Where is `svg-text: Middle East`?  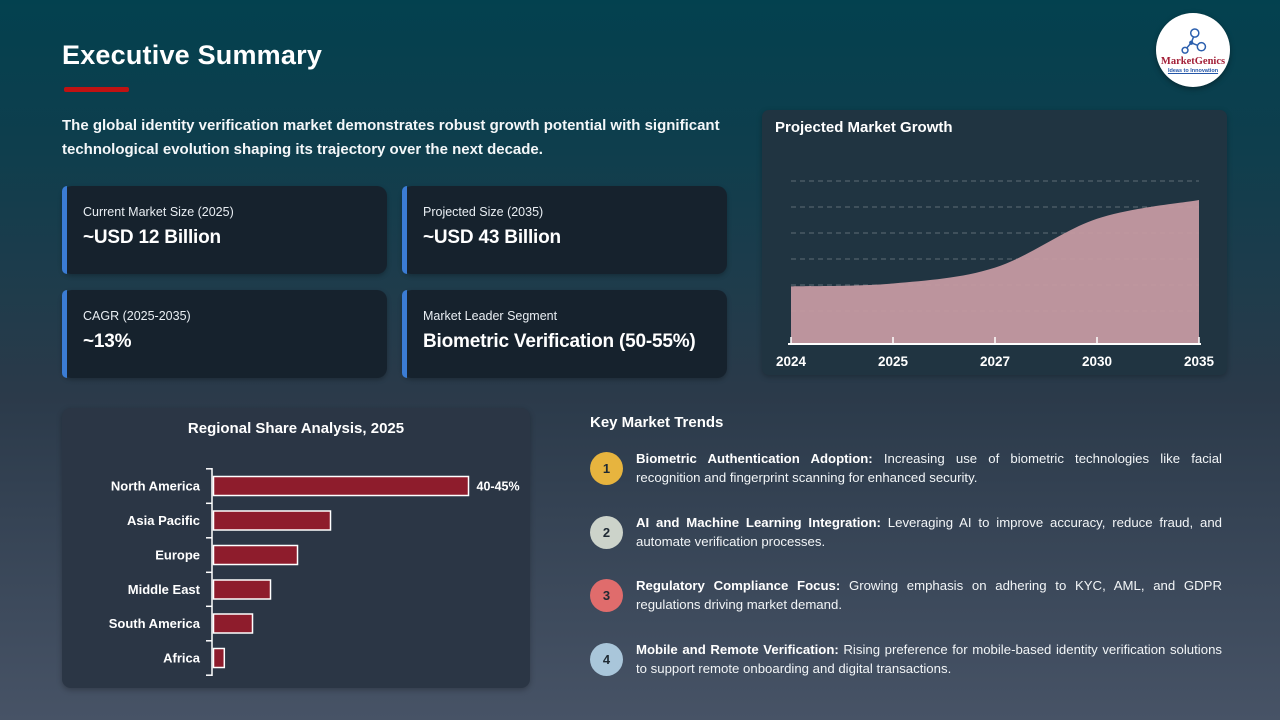 svg-text: Middle East is located at coordinates (164, 589).